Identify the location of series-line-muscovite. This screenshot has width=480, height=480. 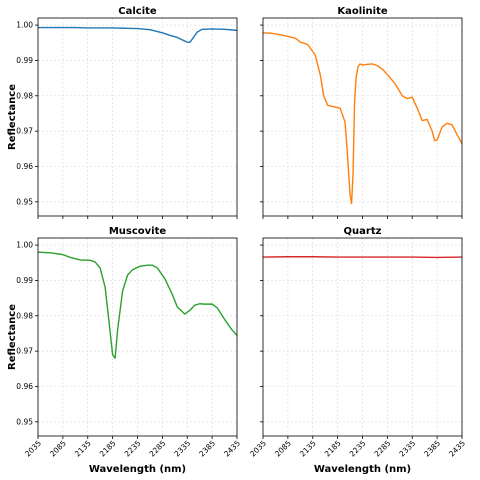
(137, 305).